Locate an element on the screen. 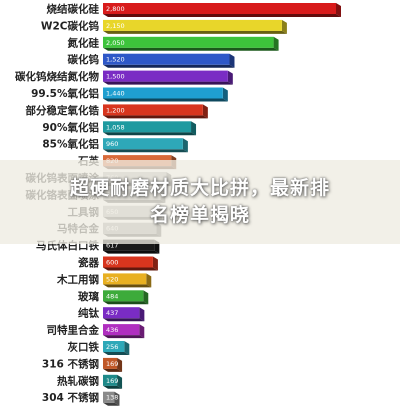  banner-title-line-1: 超硬耐磨材质大比拼，最新排 is located at coordinates (199, 188).